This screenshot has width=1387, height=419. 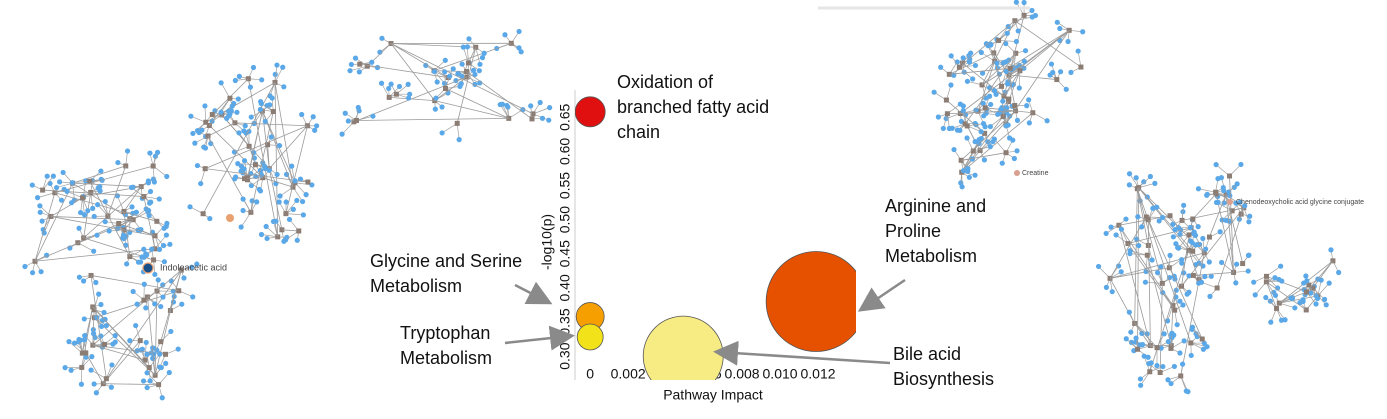 I want to click on annotation: Glycine and Serine, so click(x=446, y=261).